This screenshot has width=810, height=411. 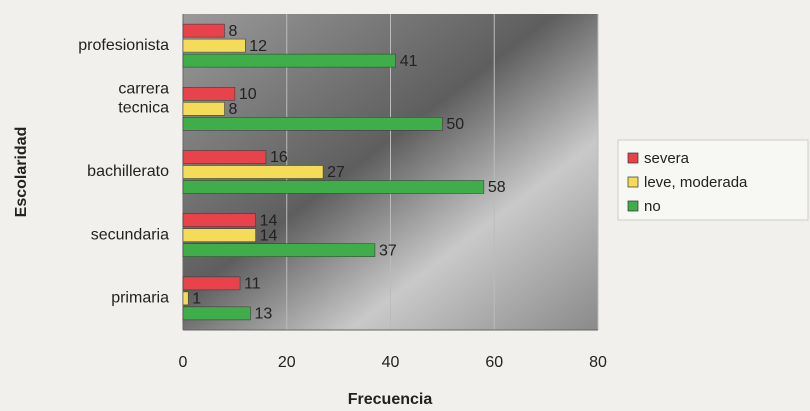 What do you see at coordinates (494, 362) in the screenshot?
I see `x-tick-label: 60` at bounding box center [494, 362].